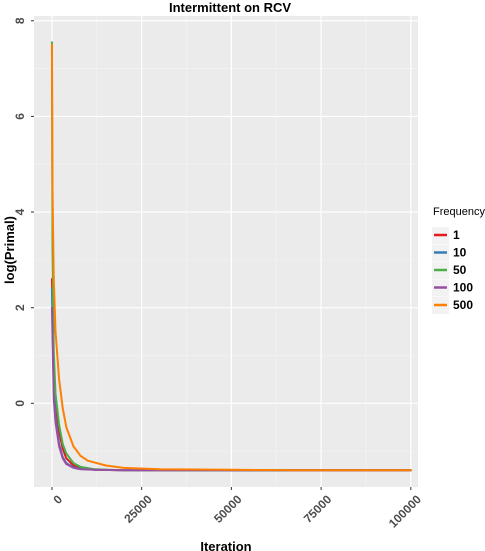  What do you see at coordinates (456, 235) in the screenshot?
I see `legend-label-1: 1` at bounding box center [456, 235].